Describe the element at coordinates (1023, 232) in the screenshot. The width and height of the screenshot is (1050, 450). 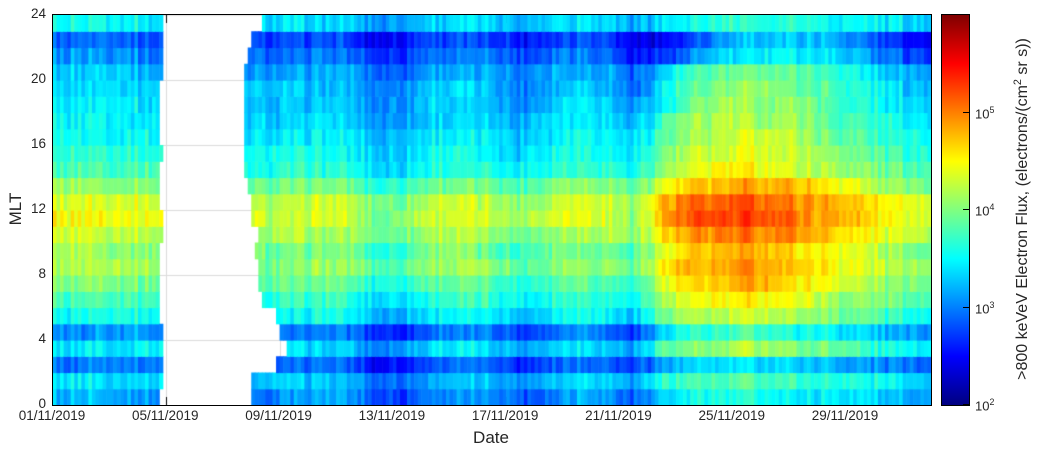
I see `colorbar-unit-label-pre: >800 keVeV Electron Flux, (electrons/(cm` at that location.